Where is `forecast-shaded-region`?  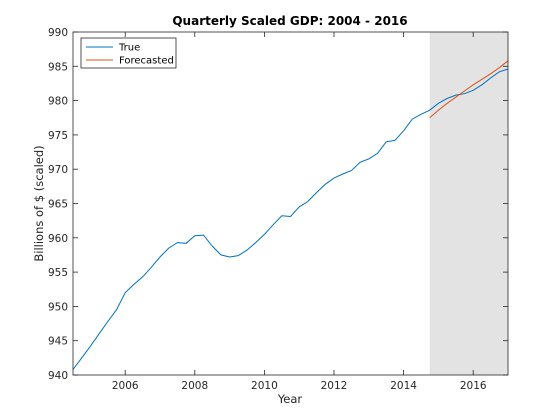
forecast-shaded-region is located at coordinates (468, 203).